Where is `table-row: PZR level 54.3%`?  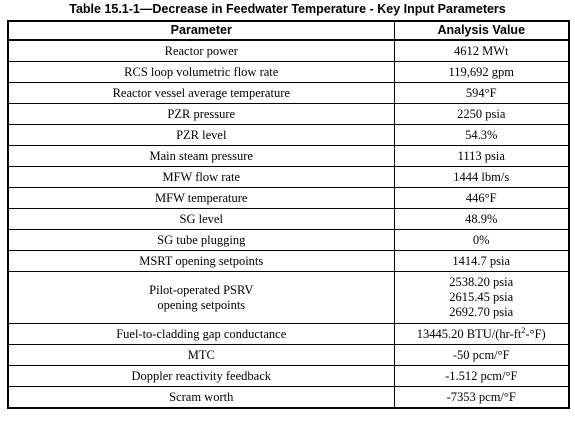
table-row: PZR level 54.3% is located at coordinates (288, 135).